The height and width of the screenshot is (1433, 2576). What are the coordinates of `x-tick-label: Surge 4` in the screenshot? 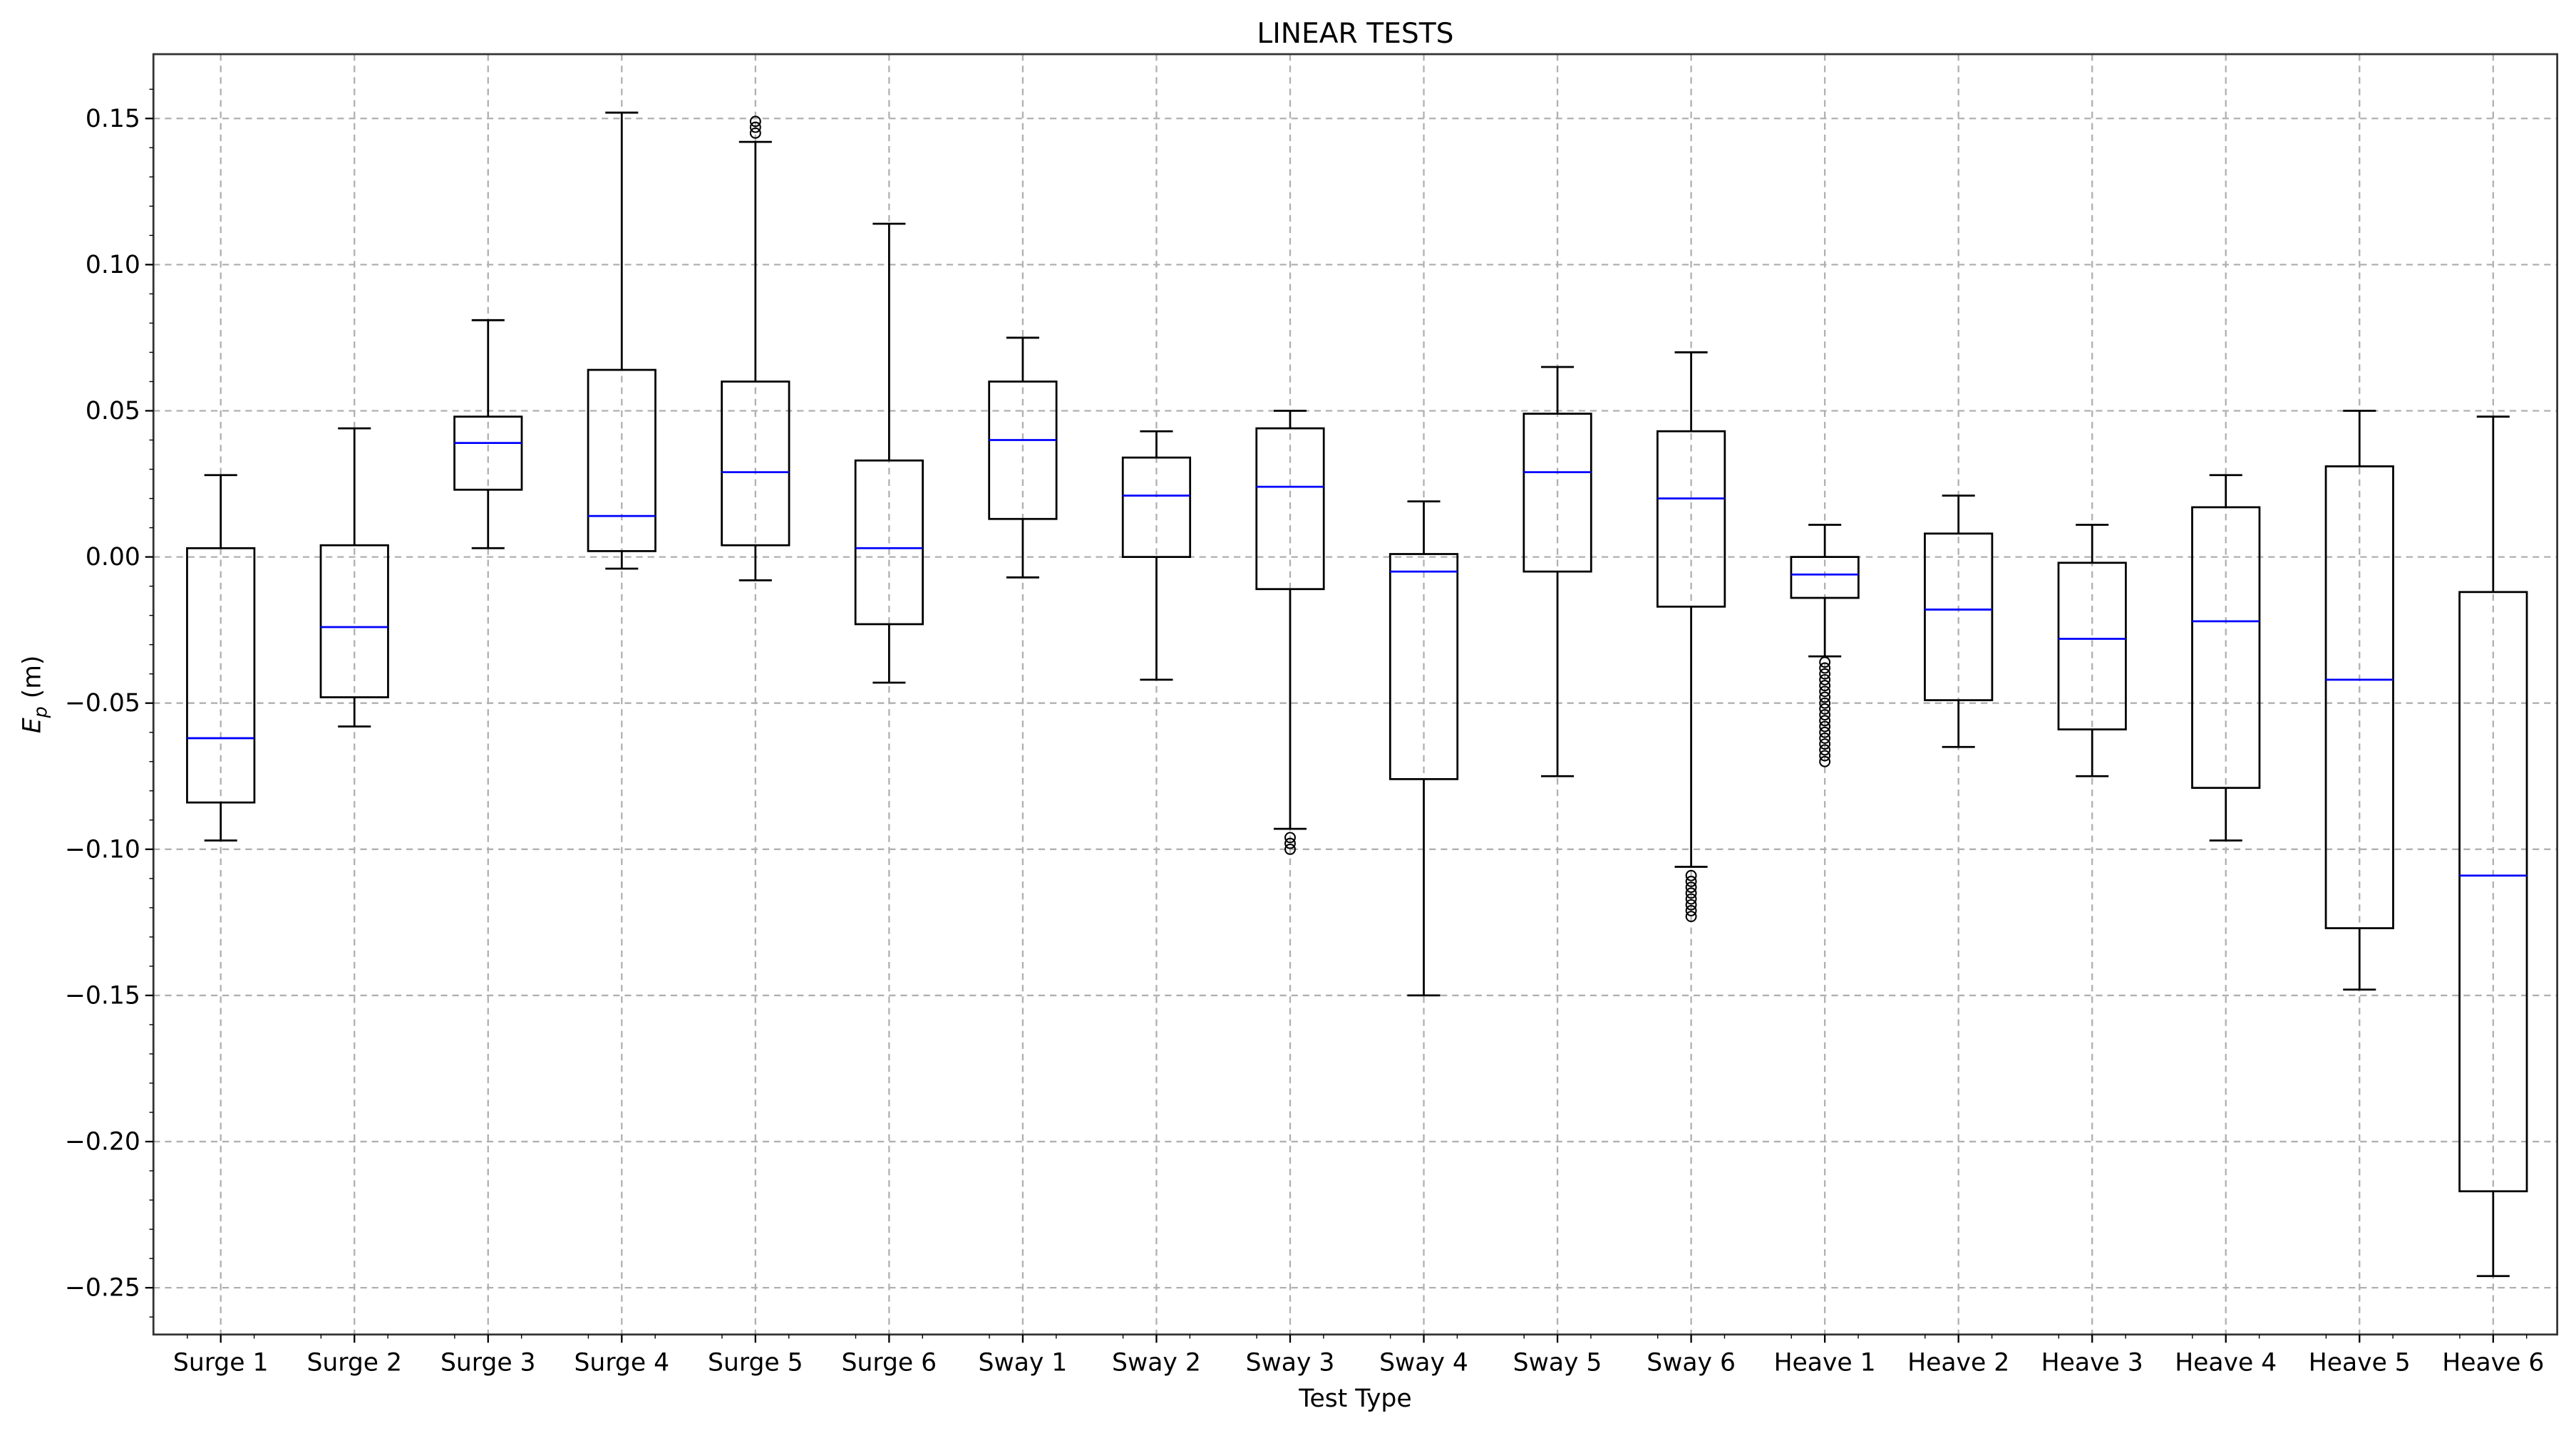 It's located at (622, 1362).